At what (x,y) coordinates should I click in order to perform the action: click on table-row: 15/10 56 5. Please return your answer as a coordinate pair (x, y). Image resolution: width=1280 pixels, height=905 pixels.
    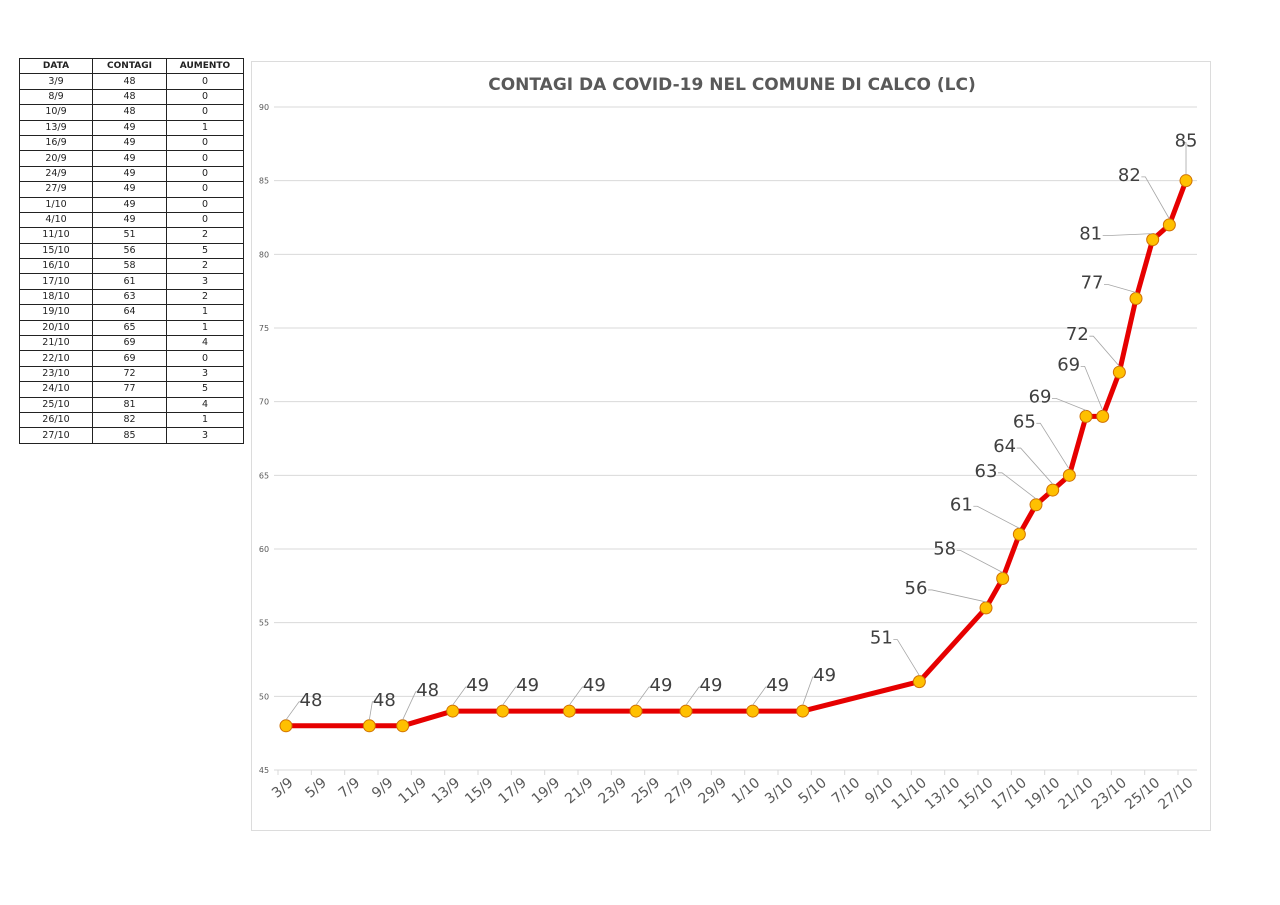
    Looking at the image, I should click on (131, 251).